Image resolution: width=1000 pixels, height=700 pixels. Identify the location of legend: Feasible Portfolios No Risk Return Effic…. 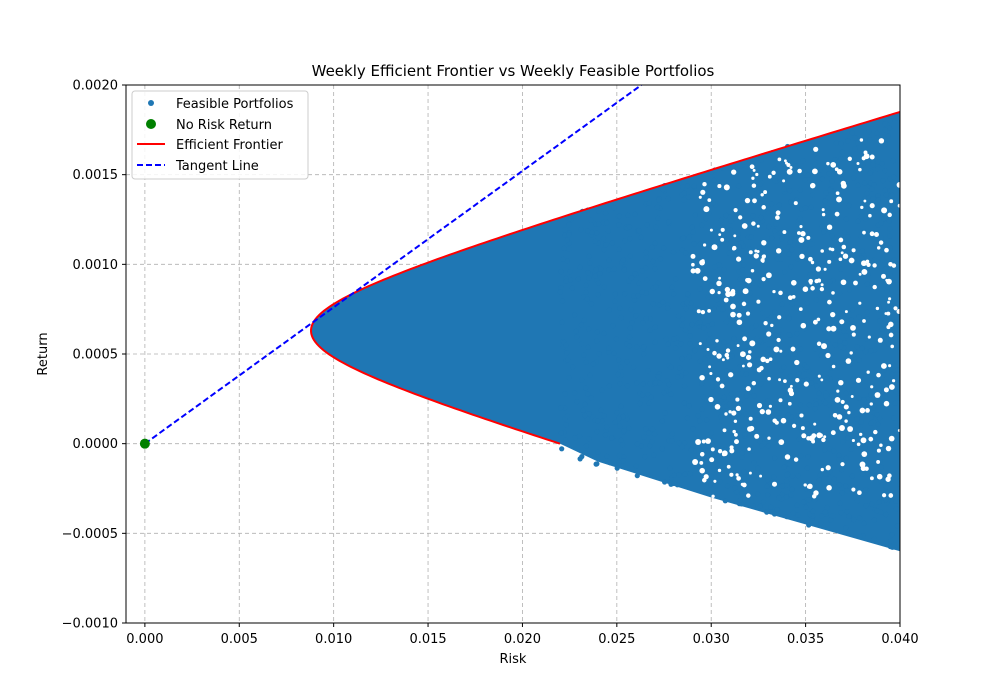
(220, 135).